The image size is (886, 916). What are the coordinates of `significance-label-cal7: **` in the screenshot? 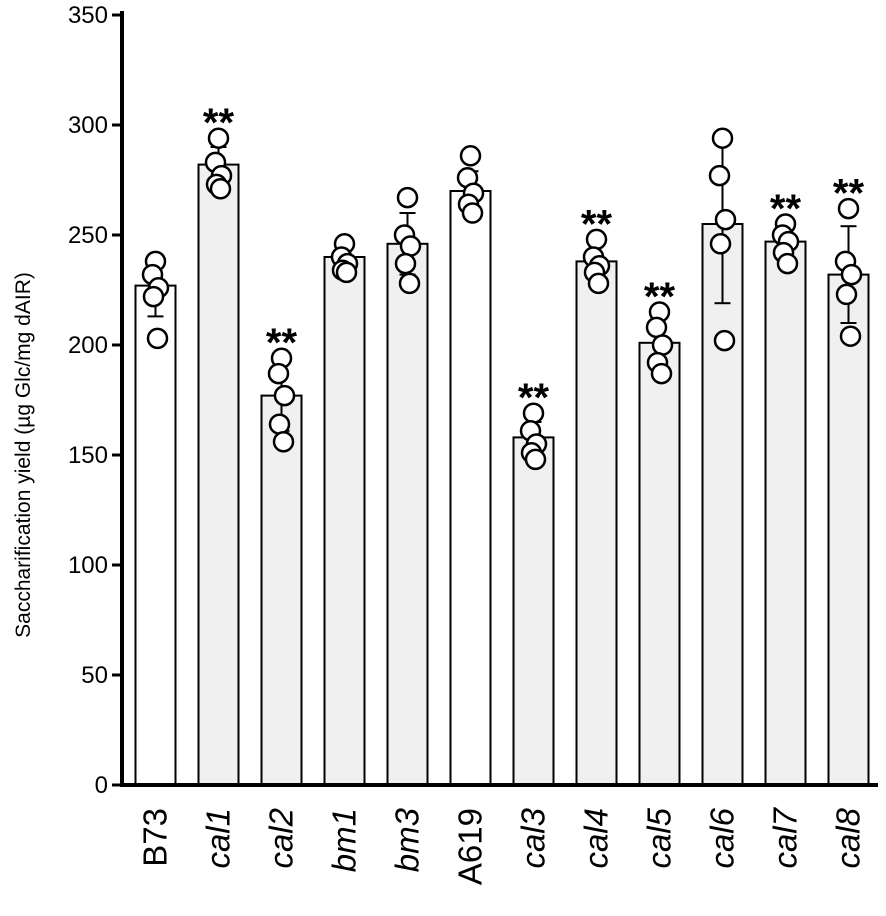 It's located at (786, 209).